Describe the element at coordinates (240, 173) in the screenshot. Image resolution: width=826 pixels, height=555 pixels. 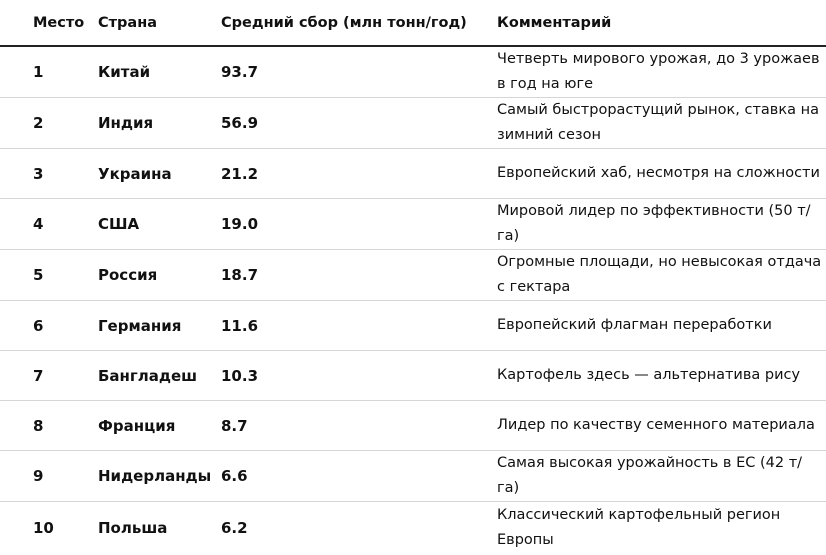
I see `yield-cell: 21.2` at that location.